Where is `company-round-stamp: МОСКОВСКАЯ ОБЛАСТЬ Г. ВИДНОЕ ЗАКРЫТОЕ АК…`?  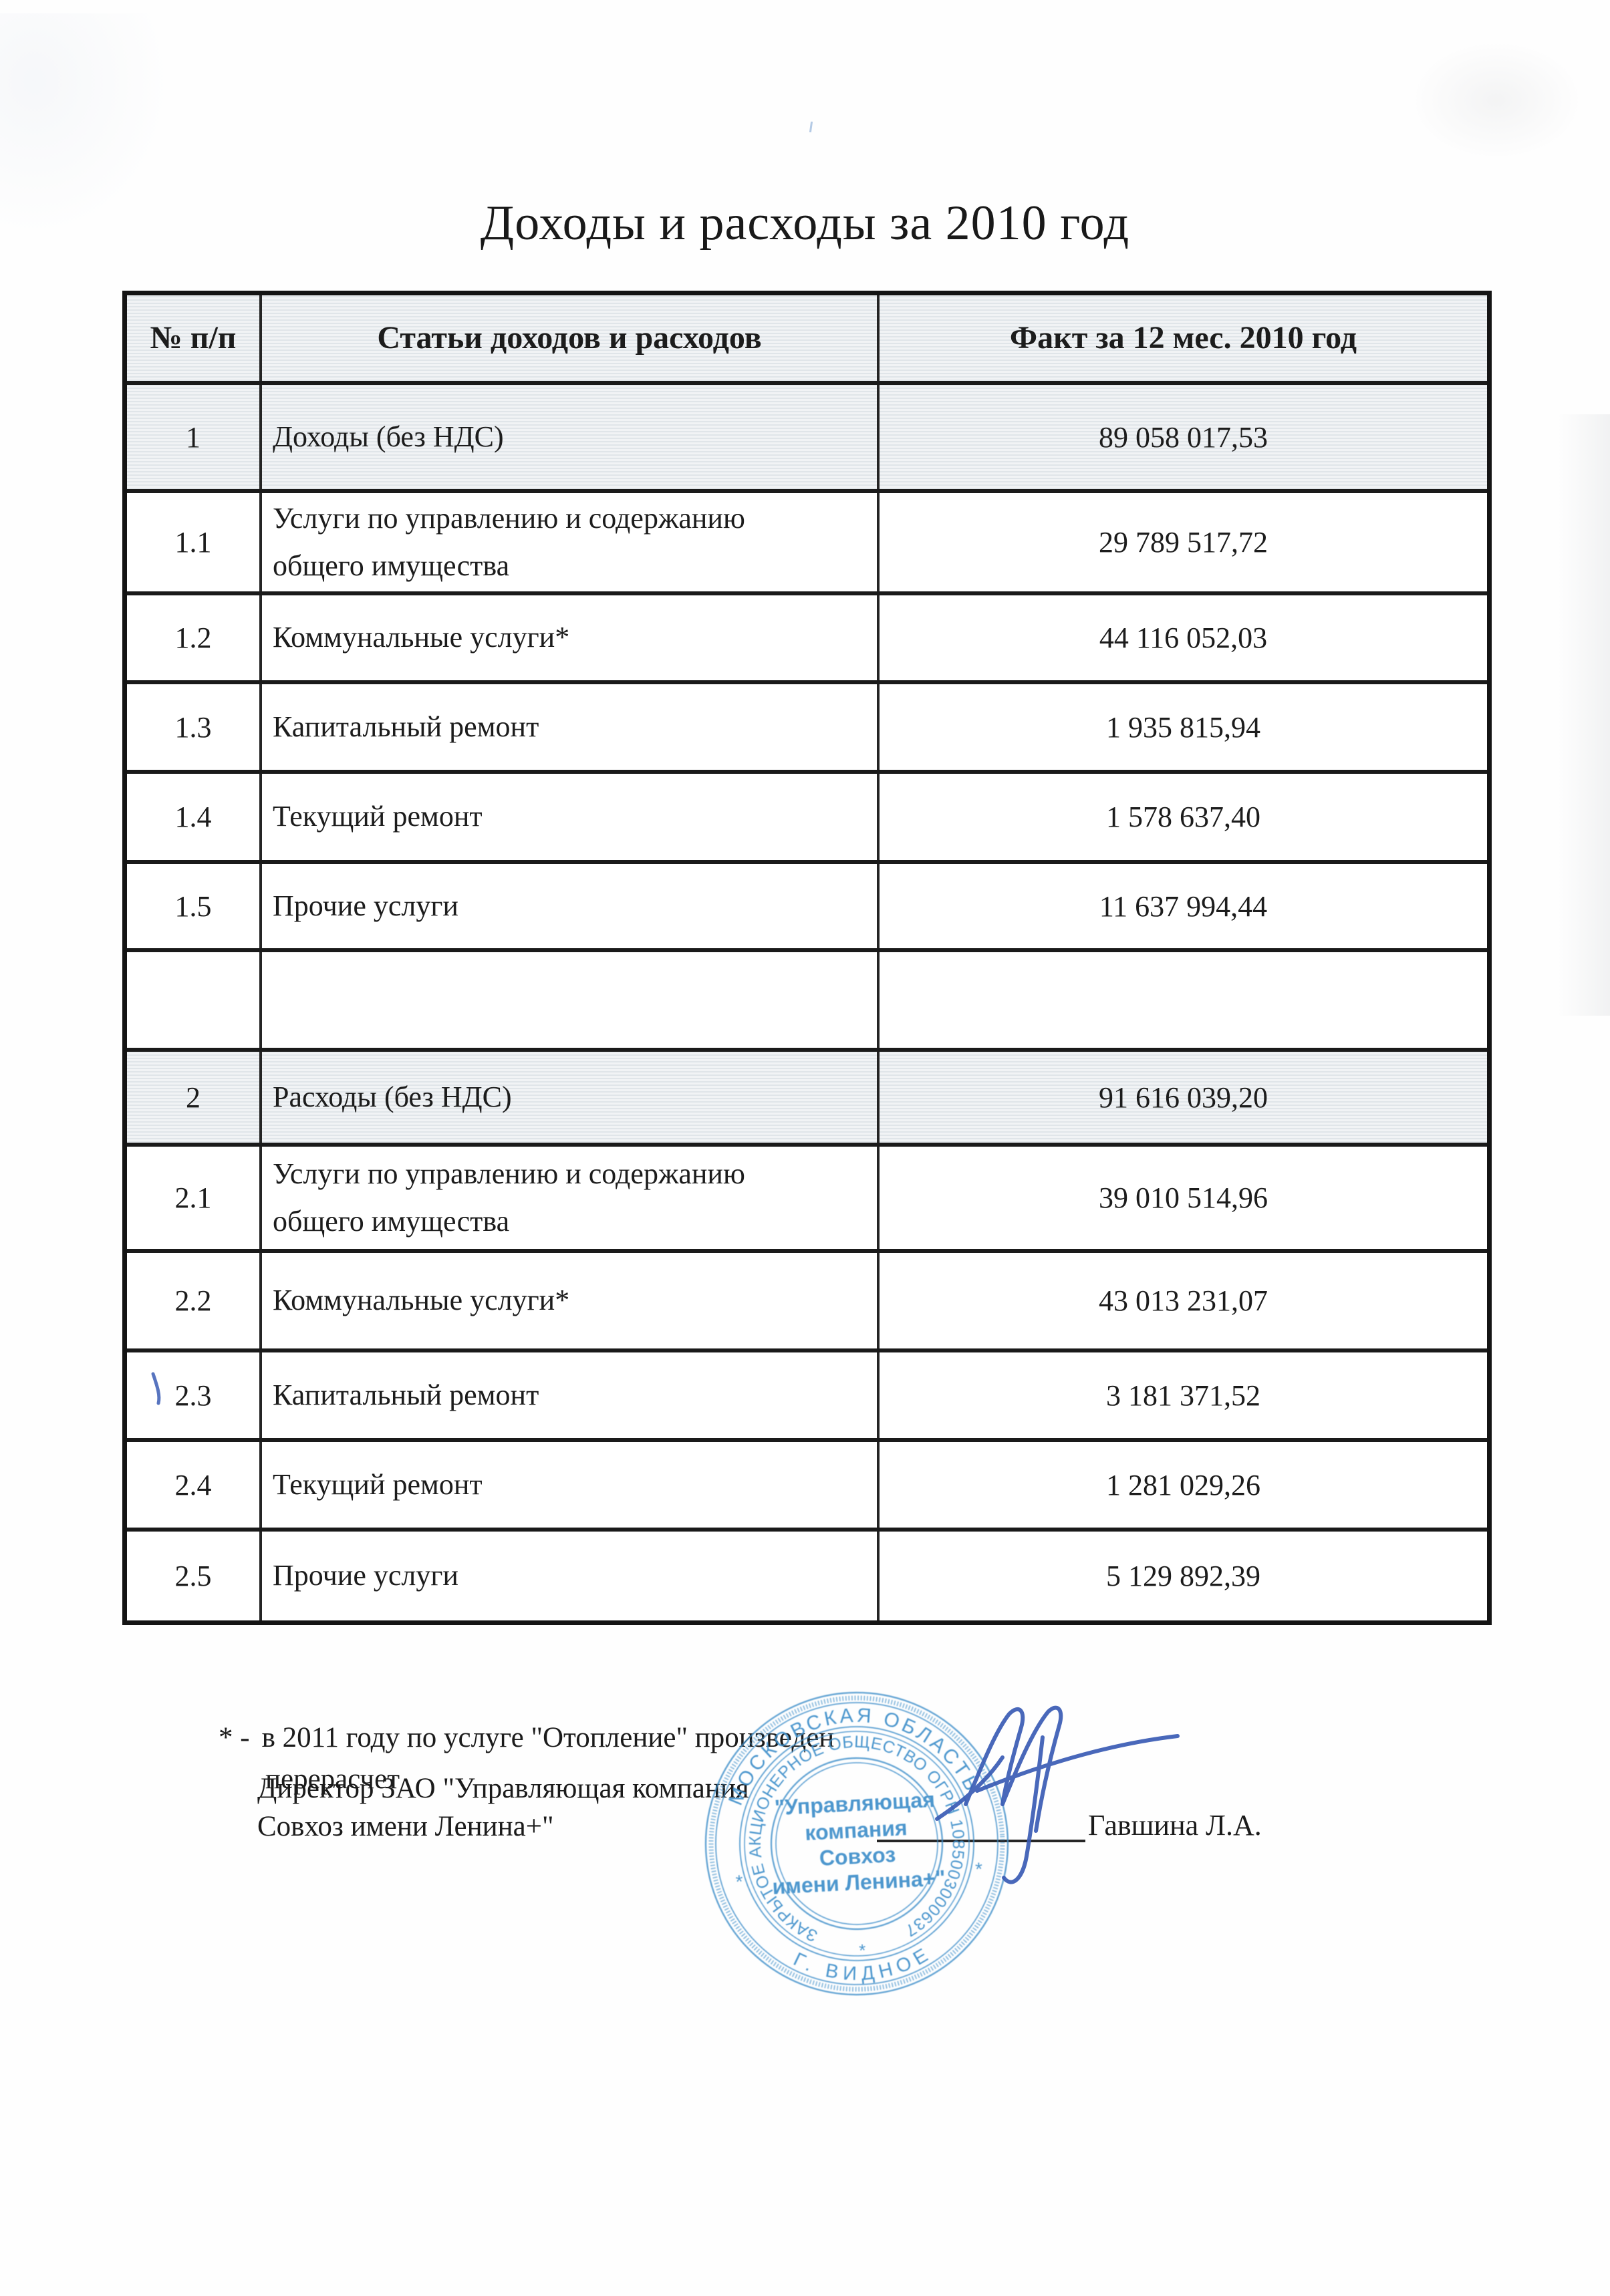
company-round-stamp: МОСКОВСКАЯ ОБЛАСТЬ Г. ВИДНОЕ ЗАКРЫТОЕ АК… is located at coordinates (857, 1843).